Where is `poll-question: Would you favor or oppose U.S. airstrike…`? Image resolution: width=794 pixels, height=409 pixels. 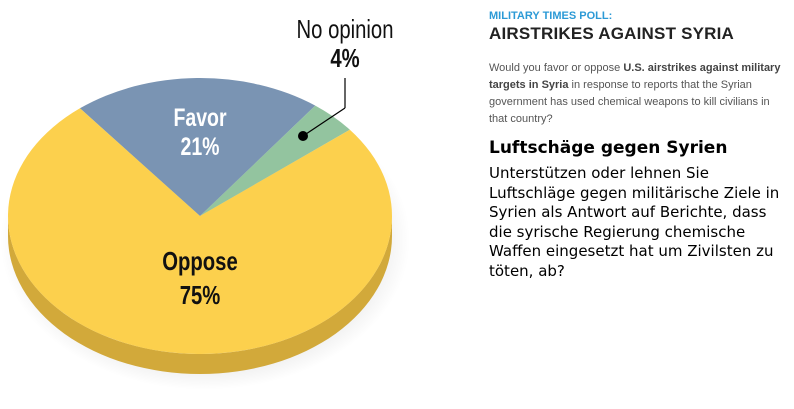
poll-question: Would you favor or oppose U.S. airstrike… is located at coordinates (639, 94).